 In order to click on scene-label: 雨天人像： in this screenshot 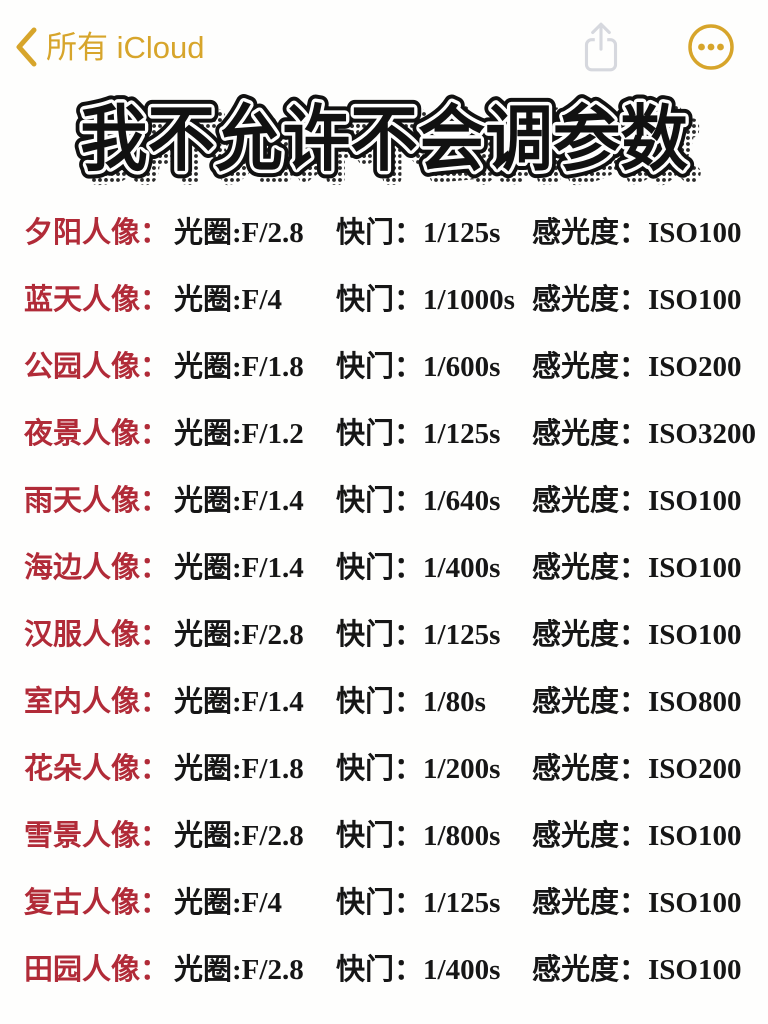, I will do `click(99, 498)`.